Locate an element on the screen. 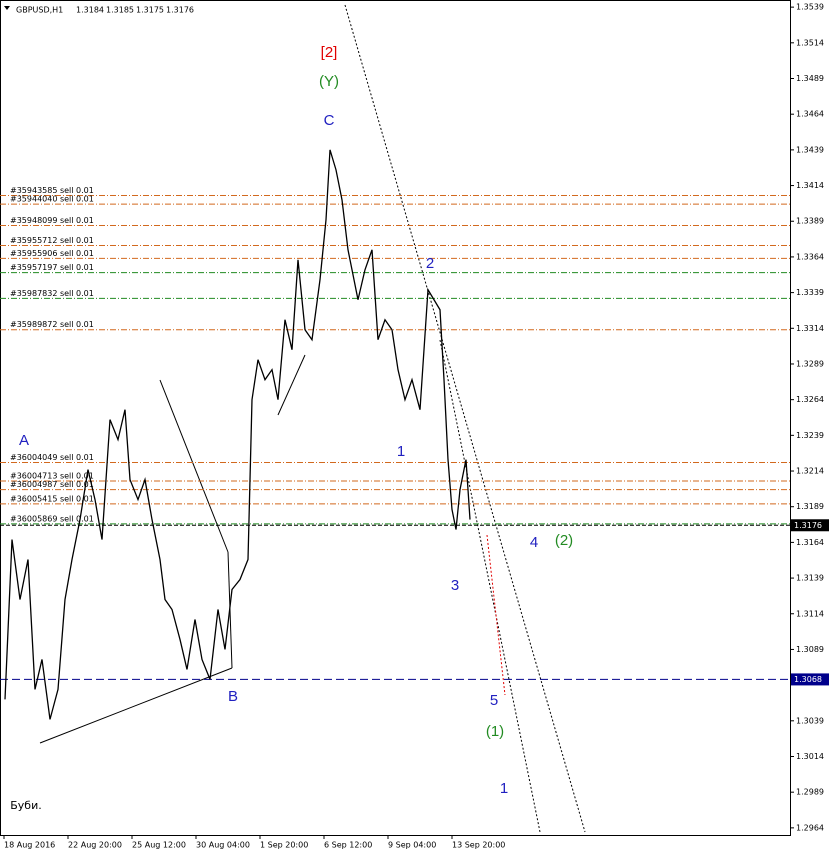  y-tick-label: 1.2989 is located at coordinates (810, 792).